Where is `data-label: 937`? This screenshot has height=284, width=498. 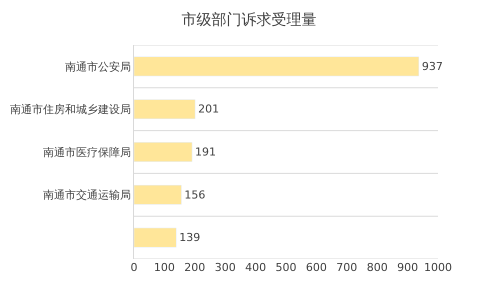
data-label: 937 is located at coordinates (432, 66).